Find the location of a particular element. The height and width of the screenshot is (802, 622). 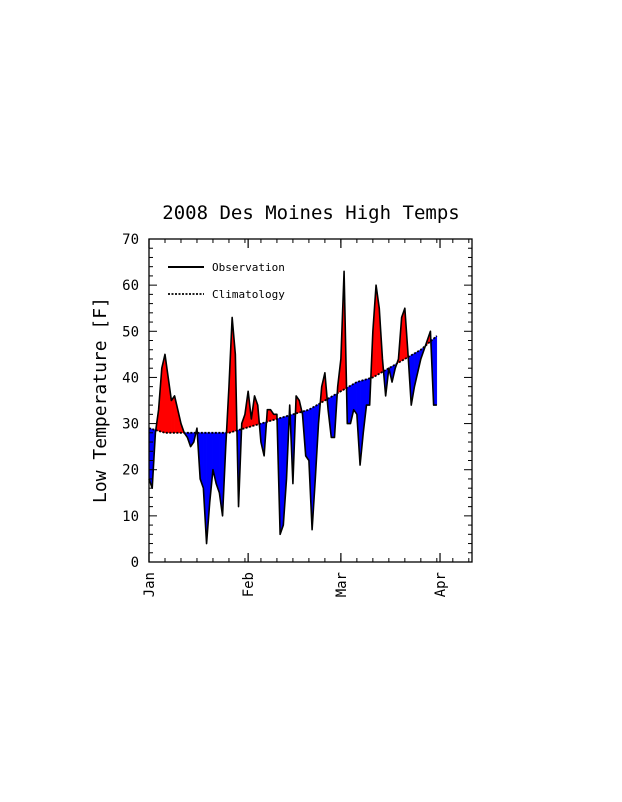

legend-label-observation: Observation is located at coordinates (248, 267).